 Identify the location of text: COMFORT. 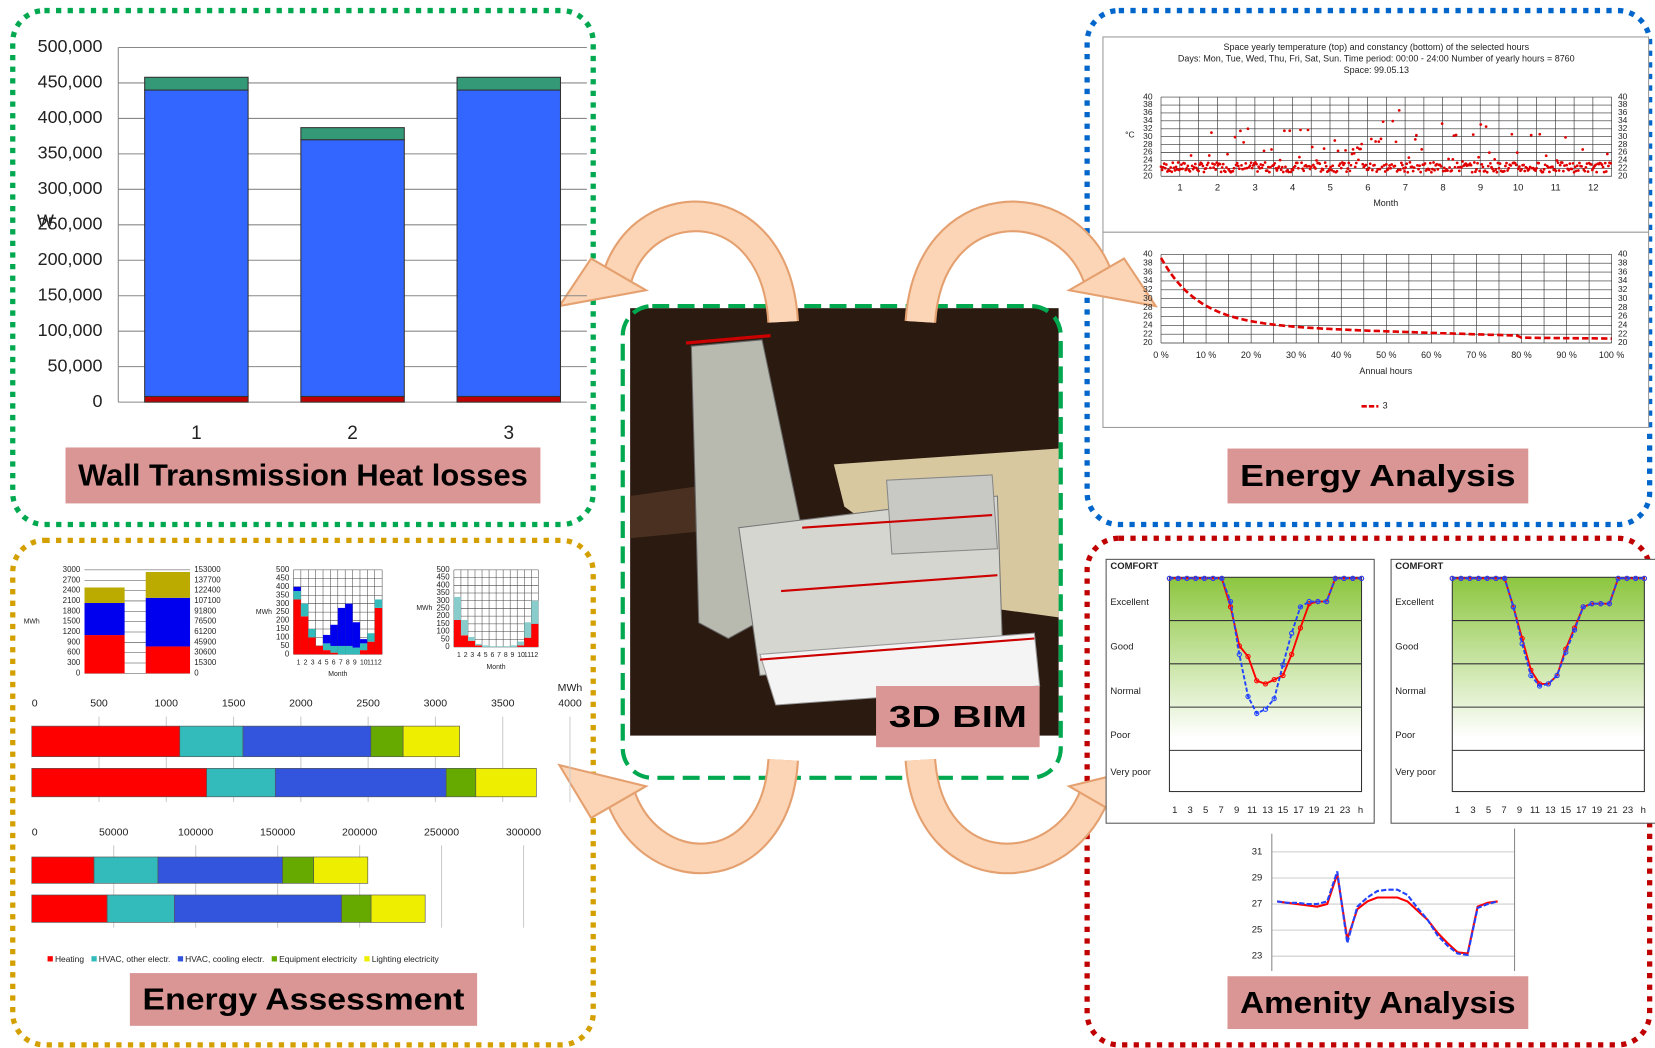
(1419, 566).